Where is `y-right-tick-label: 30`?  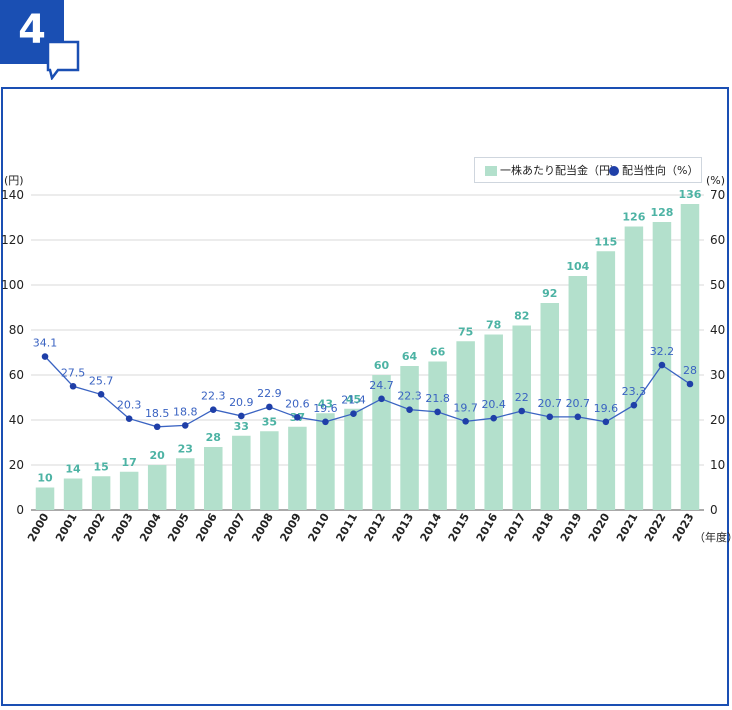 y-right-tick-label: 30 is located at coordinates (717, 375).